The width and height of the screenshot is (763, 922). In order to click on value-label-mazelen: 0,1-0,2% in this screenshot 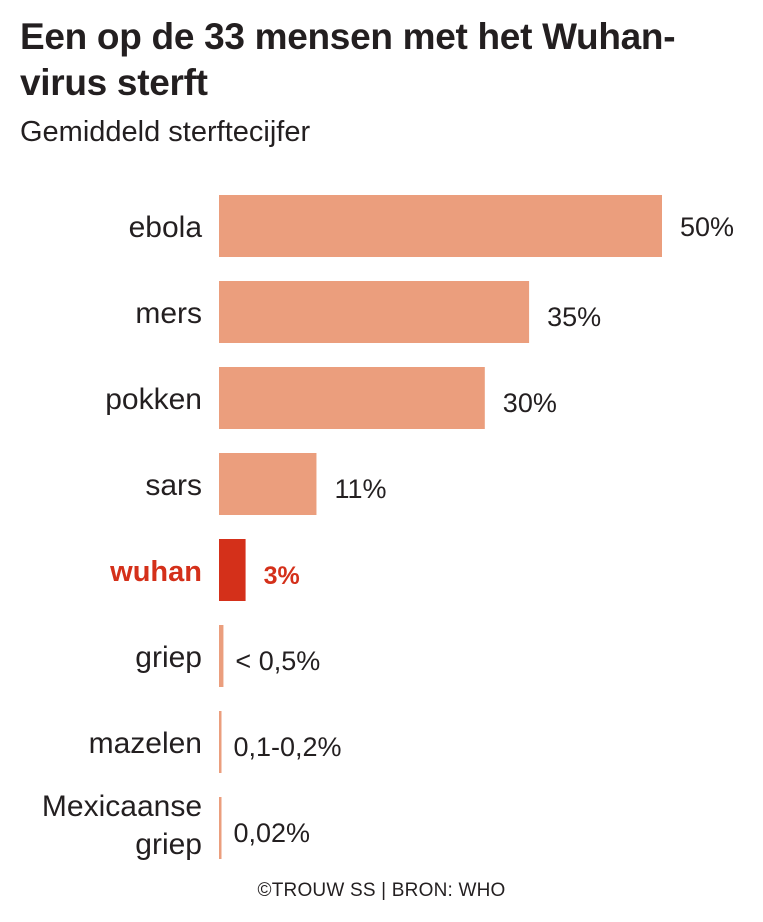, I will do `click(288, 747)`.